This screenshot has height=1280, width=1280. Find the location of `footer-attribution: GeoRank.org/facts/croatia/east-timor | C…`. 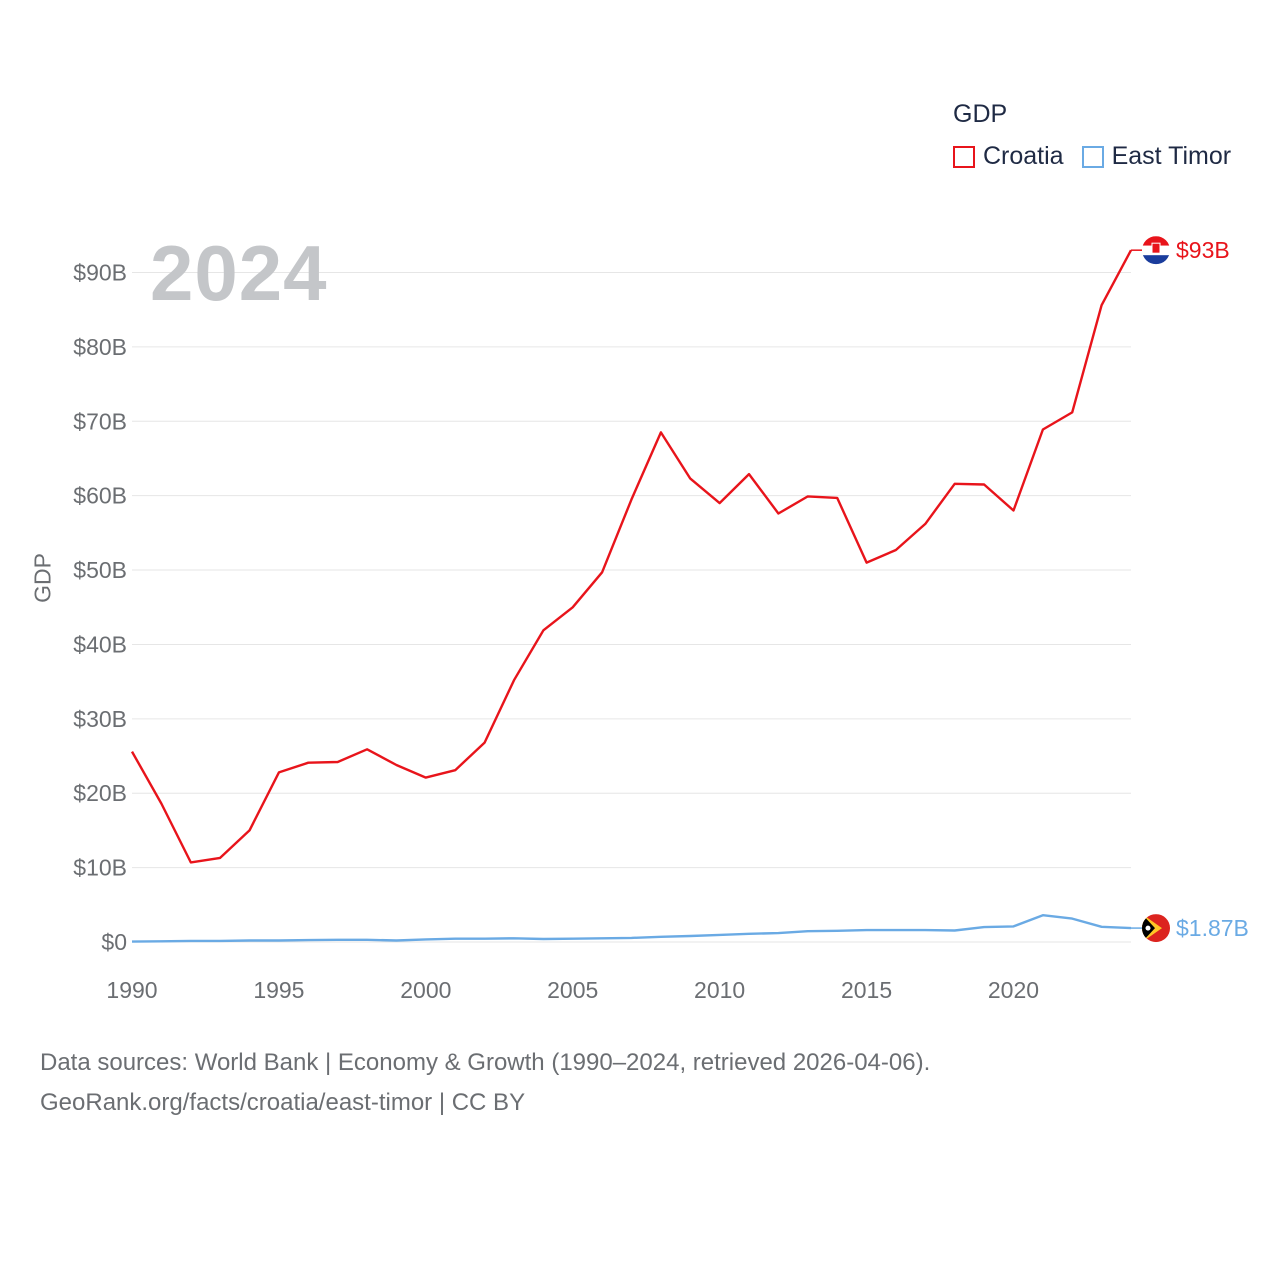

footer-attribution: GeoRank.org/facts/croatia/east-timor | C… is located at coordinates (283, 1102).